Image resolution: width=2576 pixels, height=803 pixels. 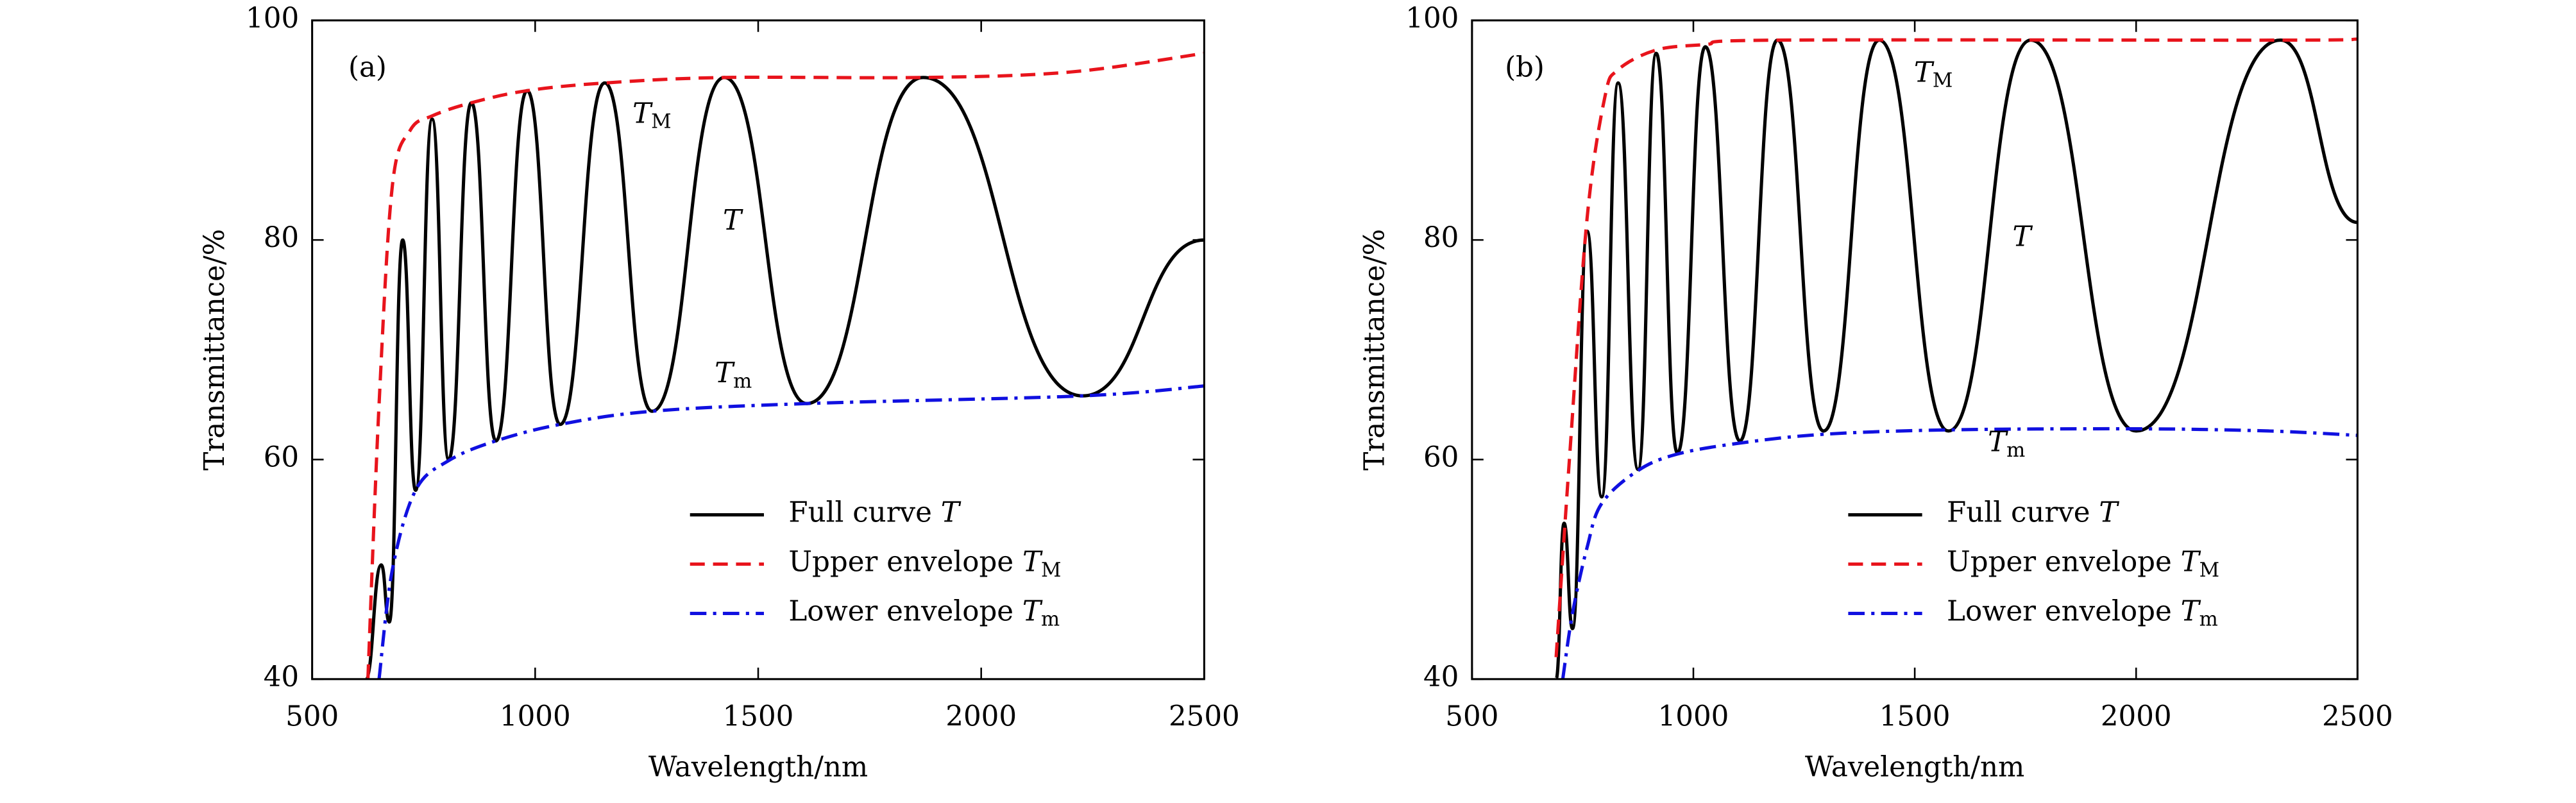 I want to click on annotation: (a), so click(x=367, y=68).